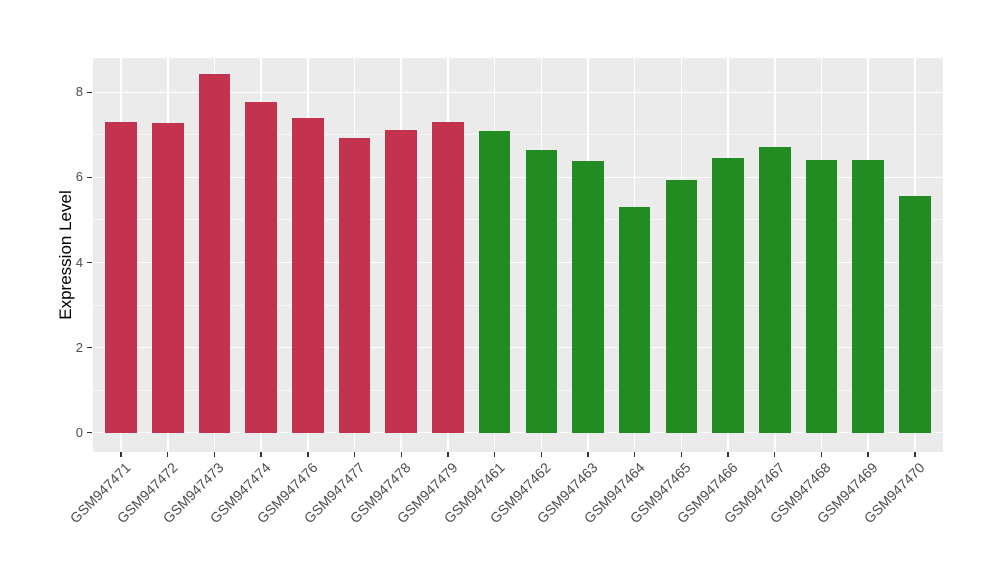 The height and width of the screenshot is (580, 1000). What do you see at coordinates (214, 253) in the screenshot?
I see `bar-GSM947473` at bounding box center [214, 253].